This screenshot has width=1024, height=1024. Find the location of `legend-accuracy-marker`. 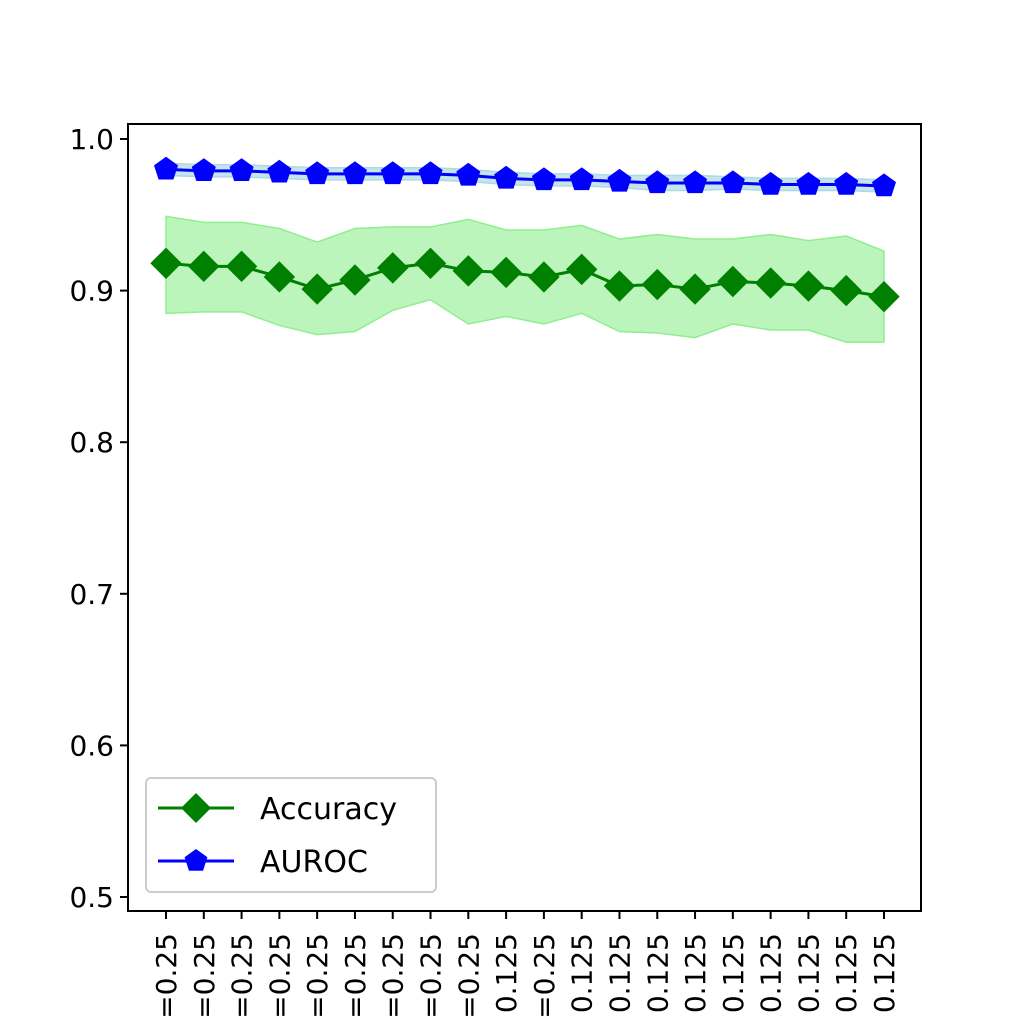

legend-accuracy-marker is located at coordinates (196, 808).